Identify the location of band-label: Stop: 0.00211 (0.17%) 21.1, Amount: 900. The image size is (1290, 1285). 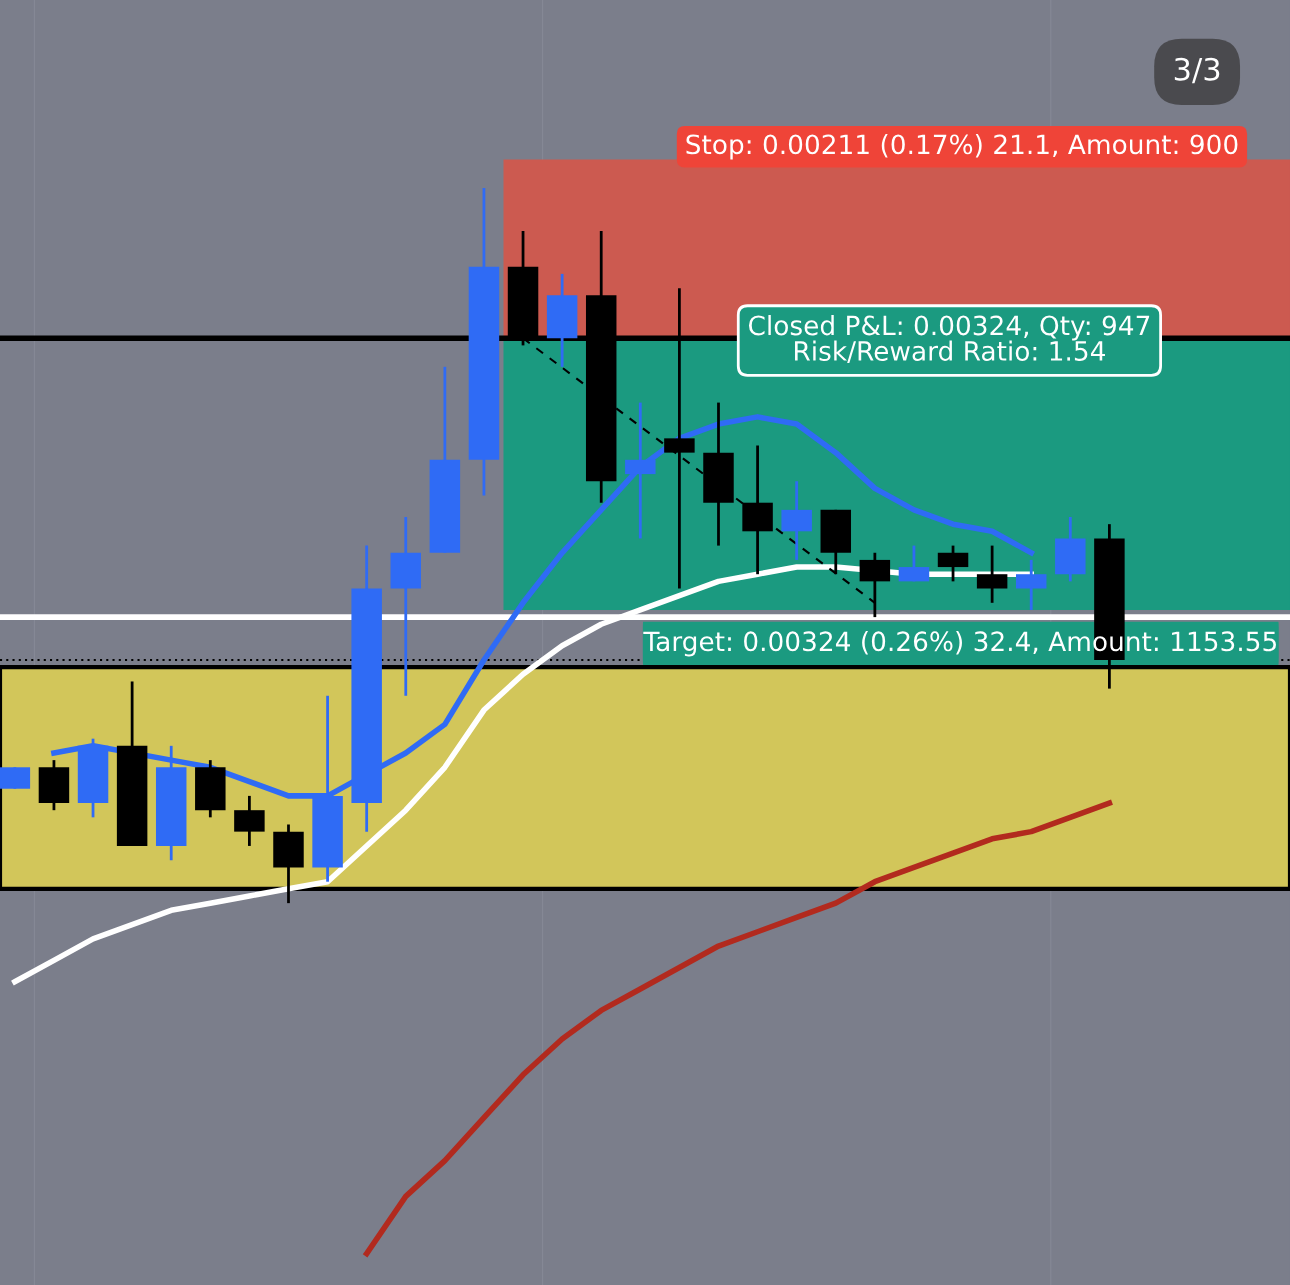
(962, 146).